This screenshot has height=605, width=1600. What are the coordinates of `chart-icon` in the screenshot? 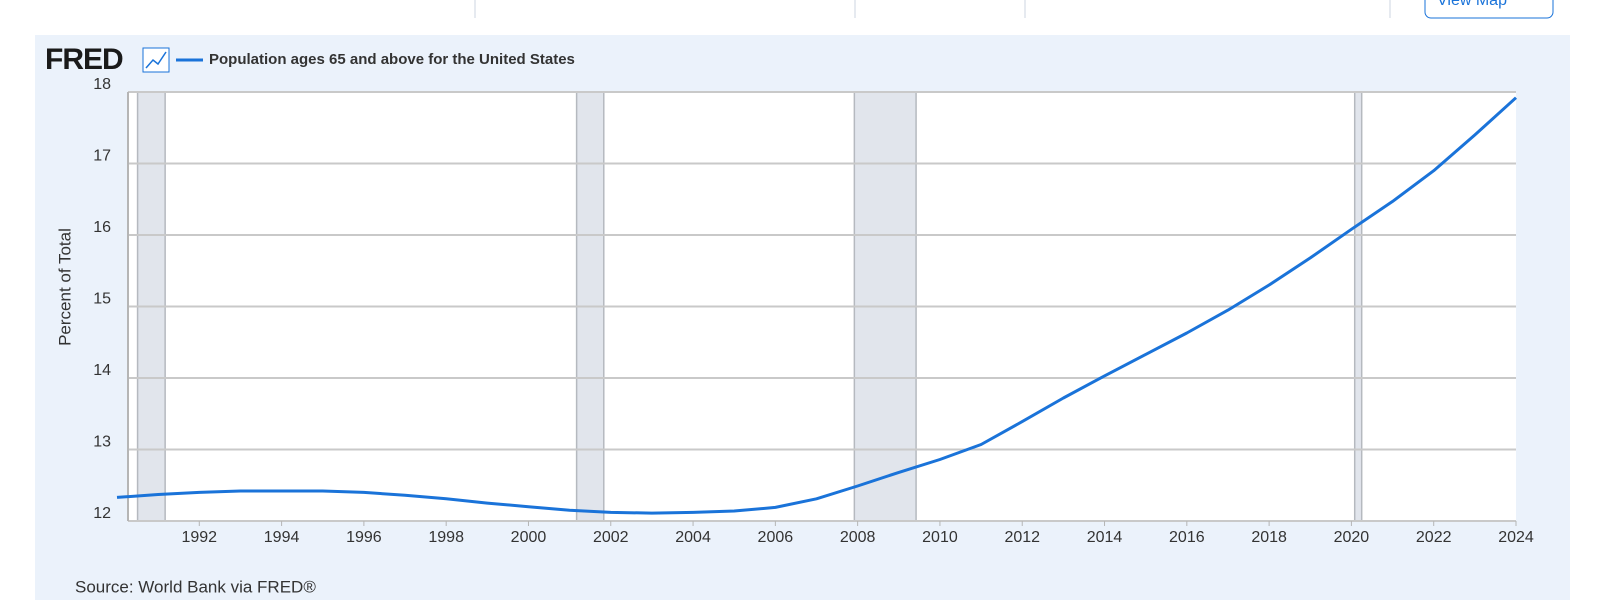 It's located at (156, 60).